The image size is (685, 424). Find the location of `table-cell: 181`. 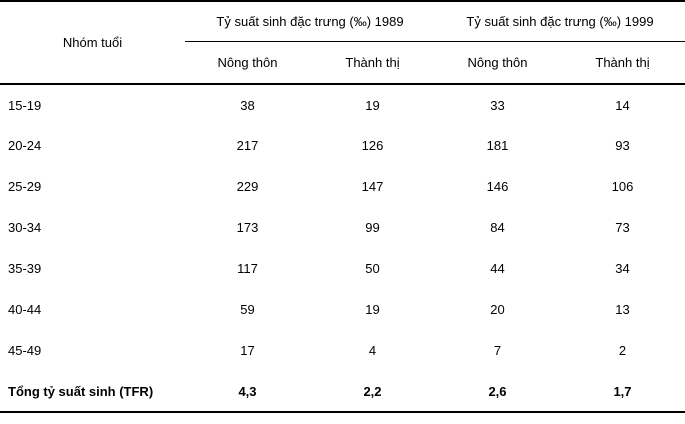

table-cell: 181 is located at coordinates (497, 145).